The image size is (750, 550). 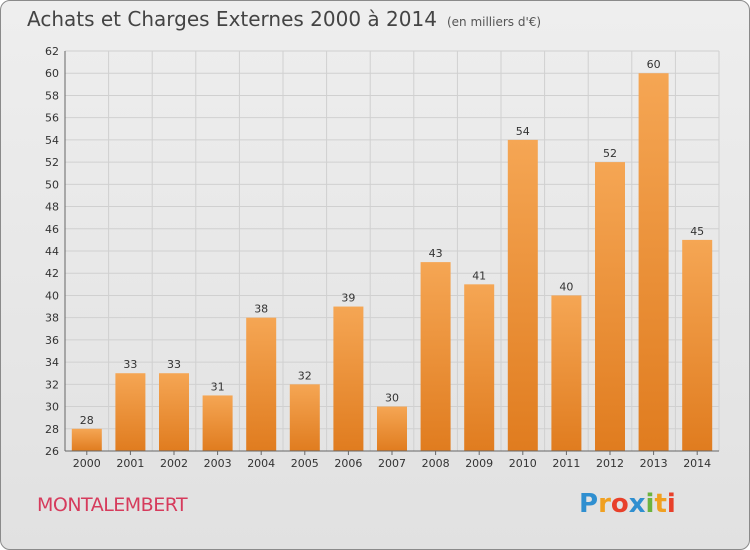 What do you see at coordinates (610, 306) in the screenshot?
I see `bar-2012` at bounding box center [610, 306].